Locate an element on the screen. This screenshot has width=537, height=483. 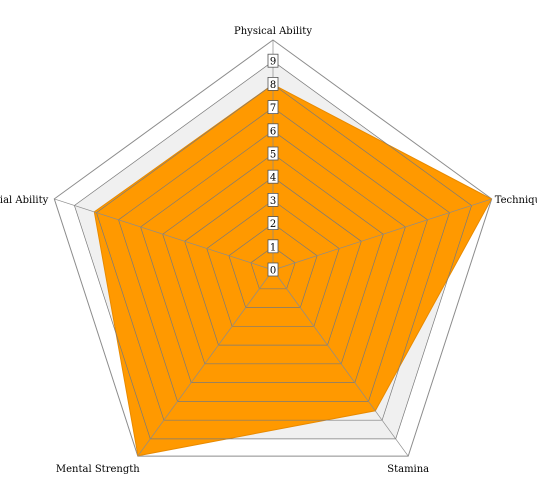
tick-label-9: 9 is located at coordinates (273, 60).